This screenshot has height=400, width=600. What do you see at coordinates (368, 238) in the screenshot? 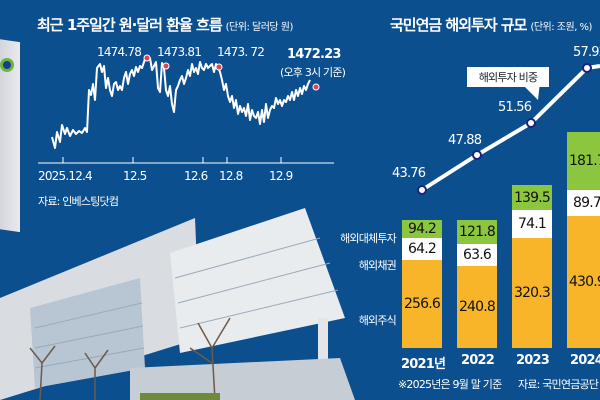
I see `row-label-alt: 해외대체투자` at bounding box center [368, 238].